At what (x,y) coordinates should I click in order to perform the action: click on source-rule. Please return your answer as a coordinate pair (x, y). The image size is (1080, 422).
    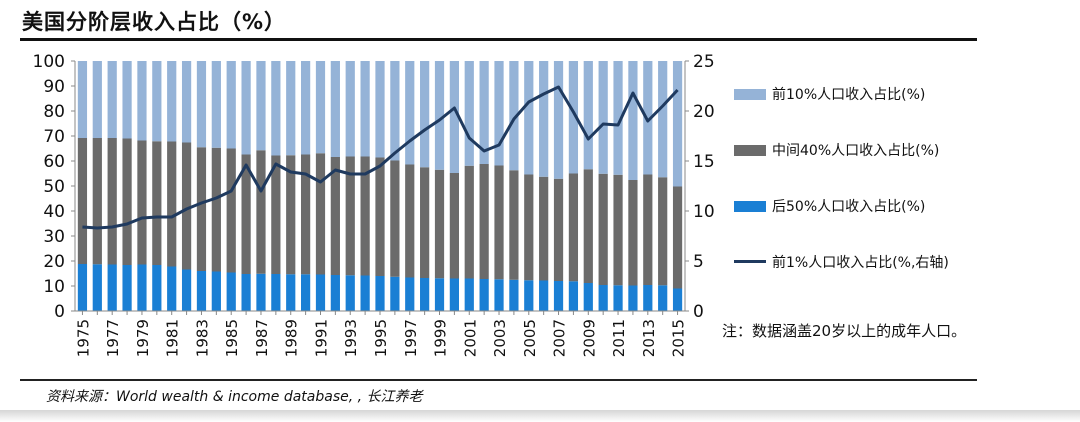
    Looking at the image, I should click on (498, 380).